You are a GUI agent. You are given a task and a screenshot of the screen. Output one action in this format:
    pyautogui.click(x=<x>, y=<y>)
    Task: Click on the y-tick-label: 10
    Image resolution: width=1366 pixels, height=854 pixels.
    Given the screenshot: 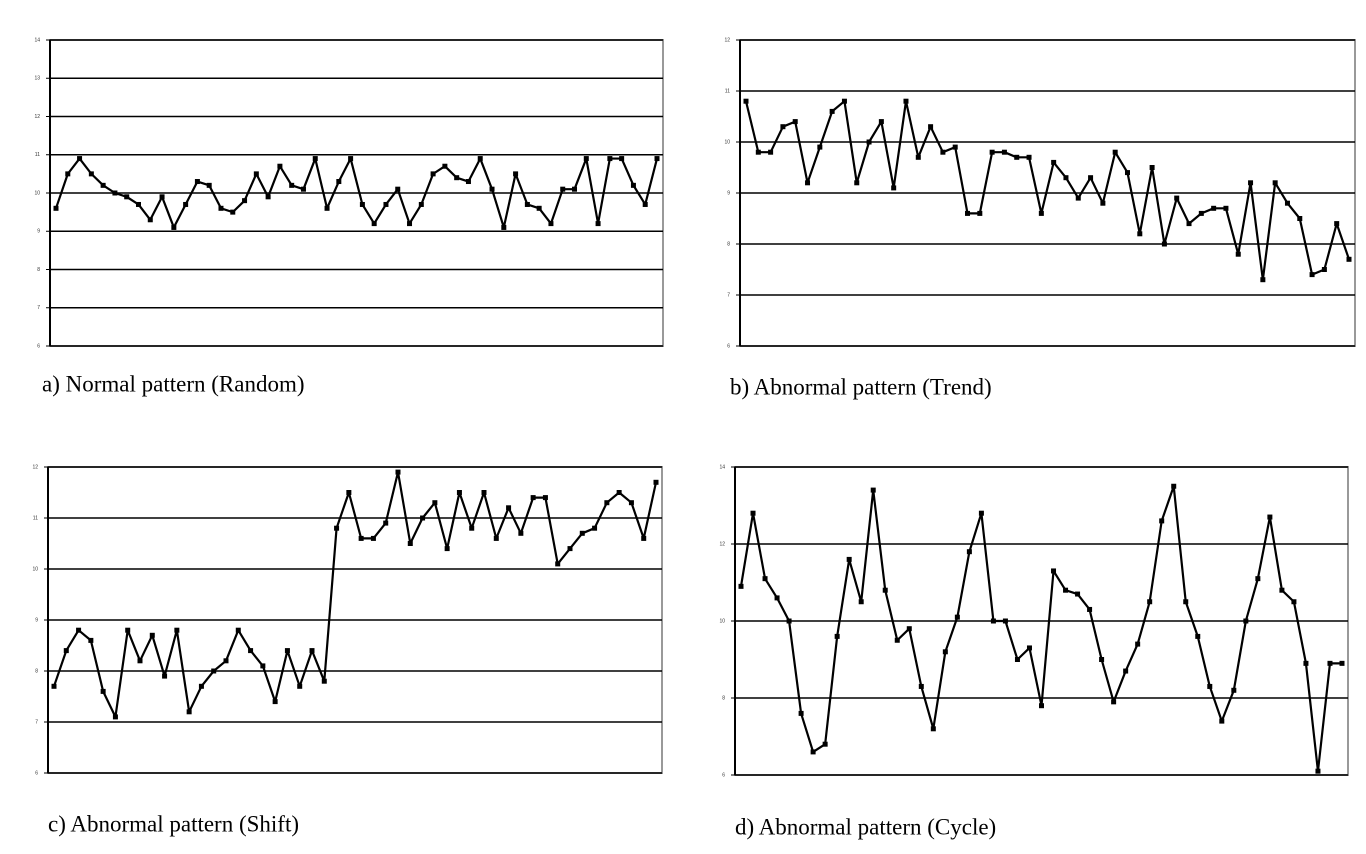 What is the action you would take?
    pyautogui.click(x=727, y=142)
    